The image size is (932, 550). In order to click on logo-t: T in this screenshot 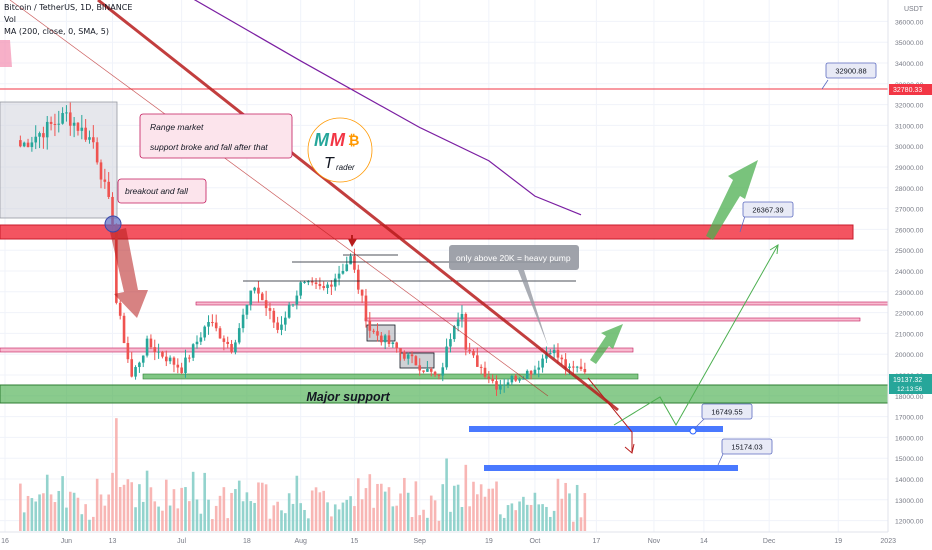, I will do `click(329, 163)`.